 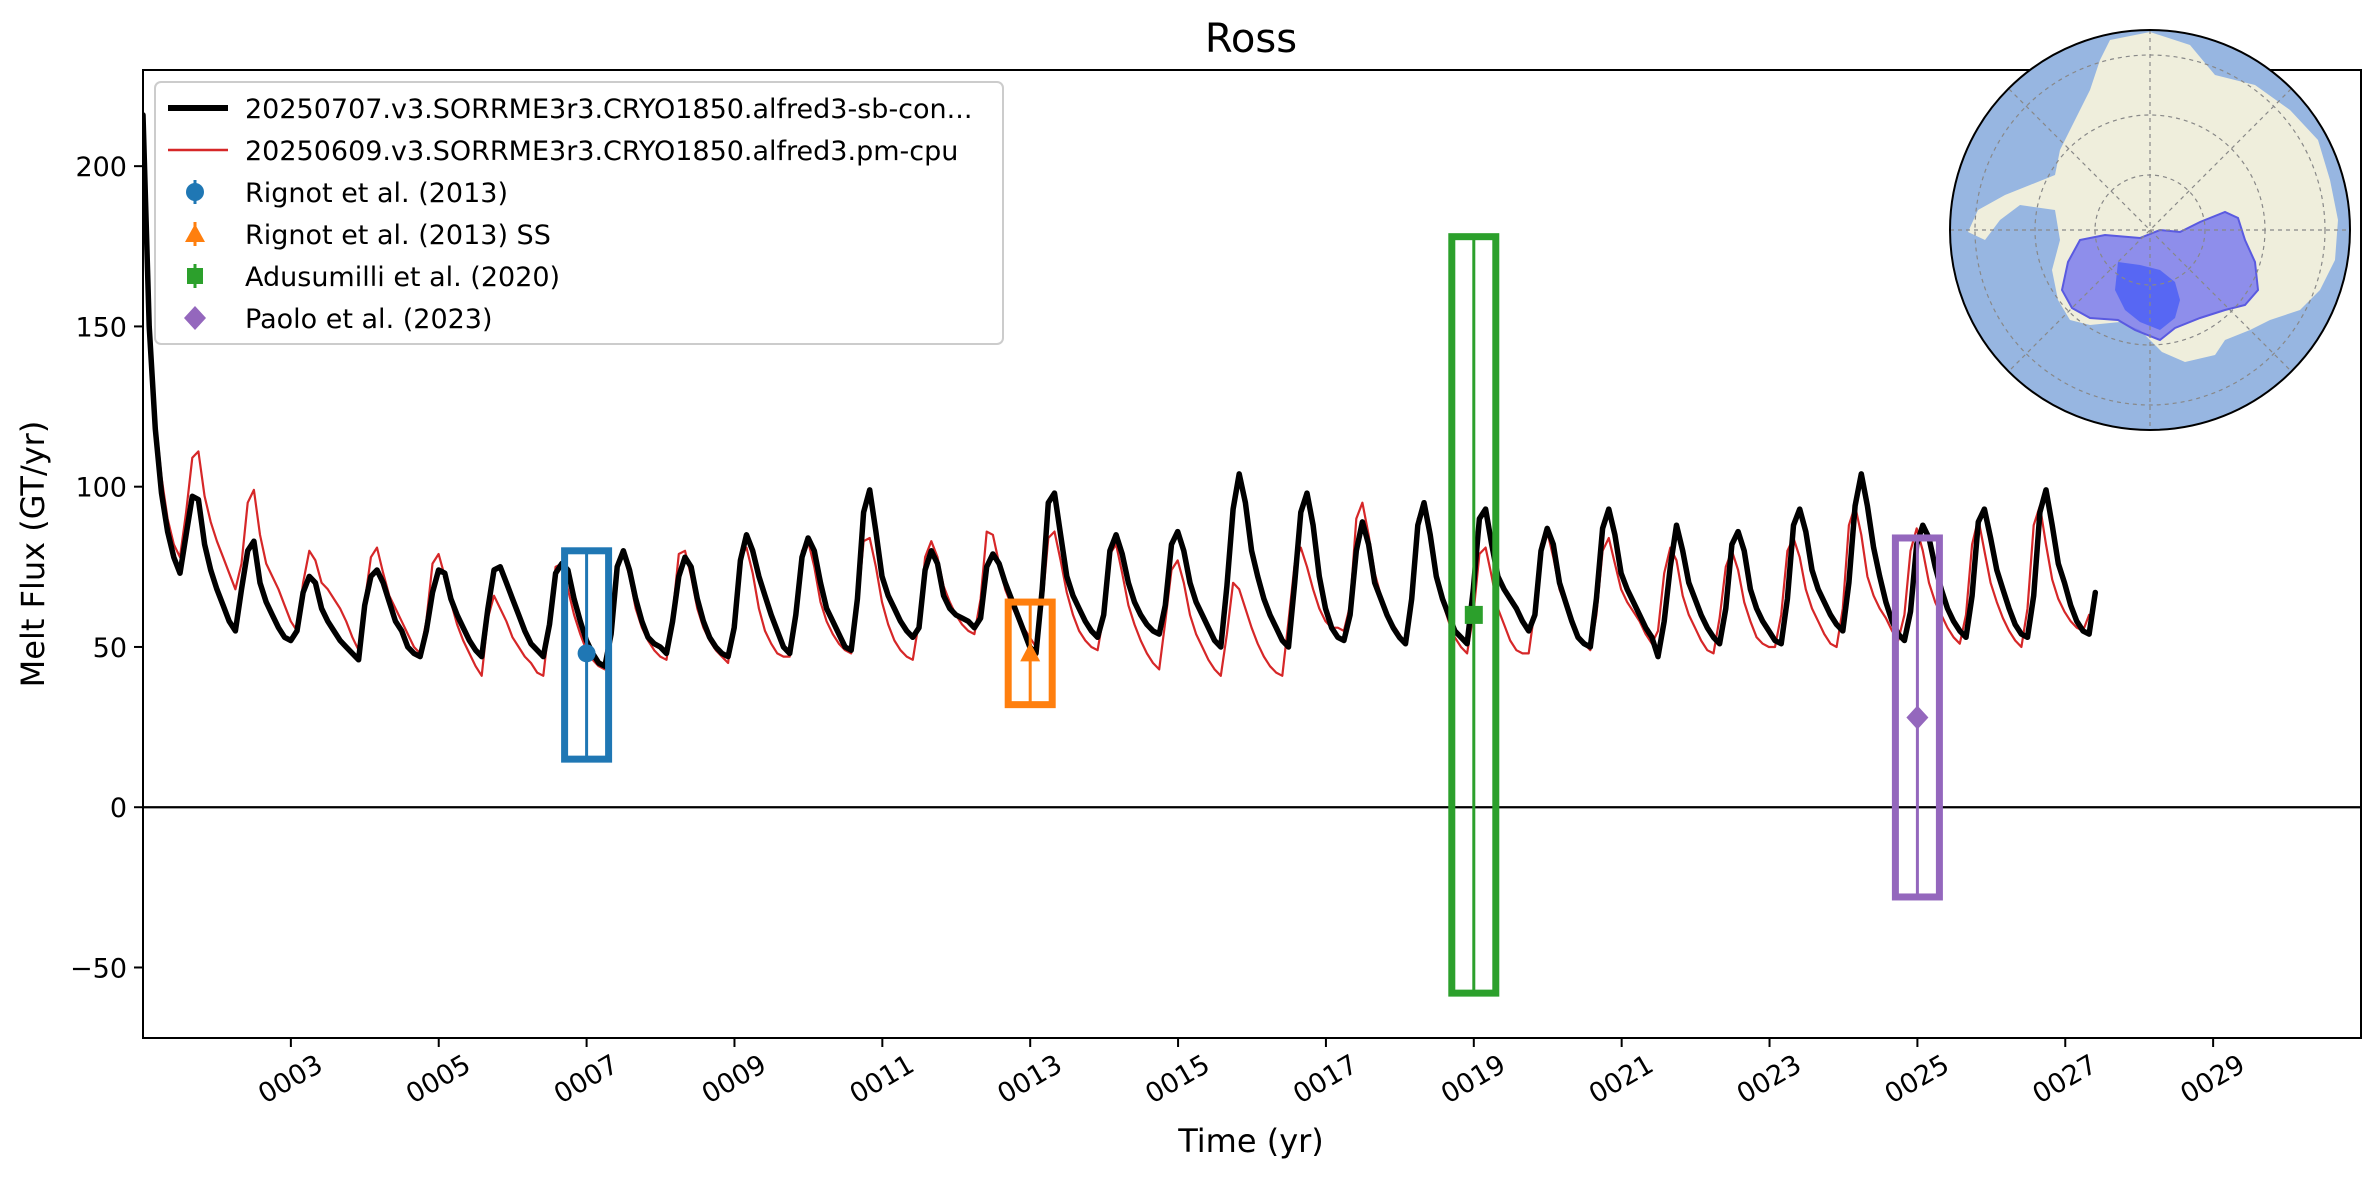 What do you see at coordinates (195, 318) in the screenshot?
I see `legend-marker-paolo-2023` at bounding box center [195, 318].